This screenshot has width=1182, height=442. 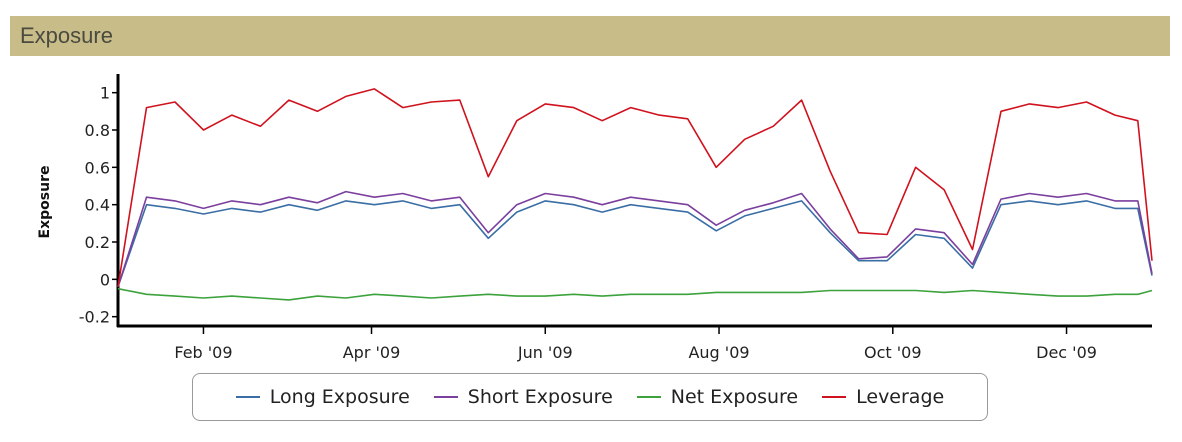 I want to click on legend-label: Short Exposure, so click(x=540, y=397).